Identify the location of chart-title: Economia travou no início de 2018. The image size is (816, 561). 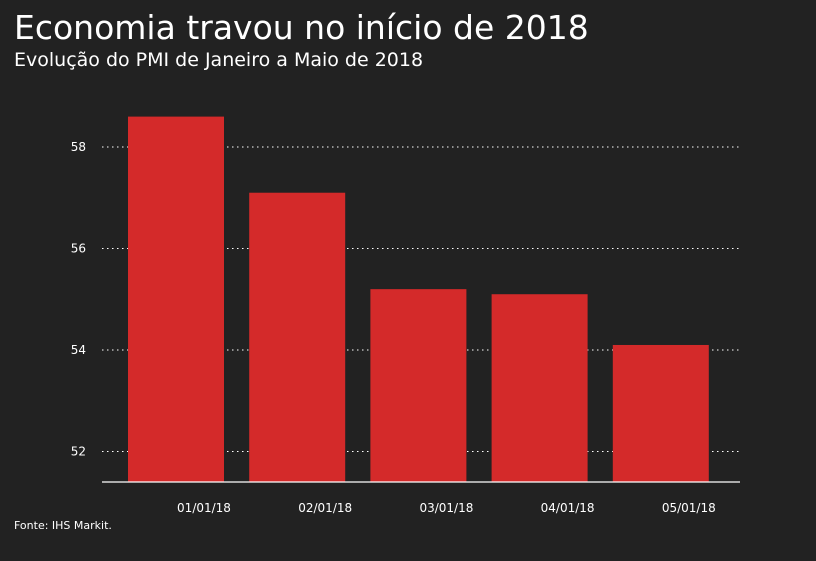
(301, 27).